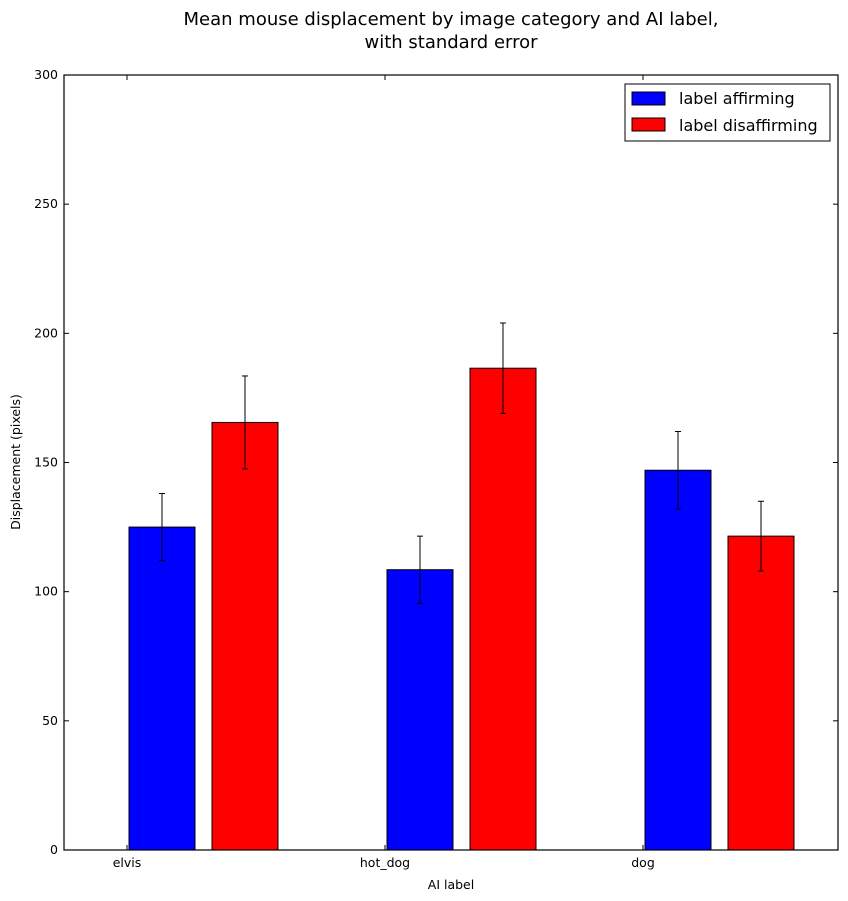 This screenshot has width=848, height=901. I want to click on y-tick-label: 100, so click(46, 591).